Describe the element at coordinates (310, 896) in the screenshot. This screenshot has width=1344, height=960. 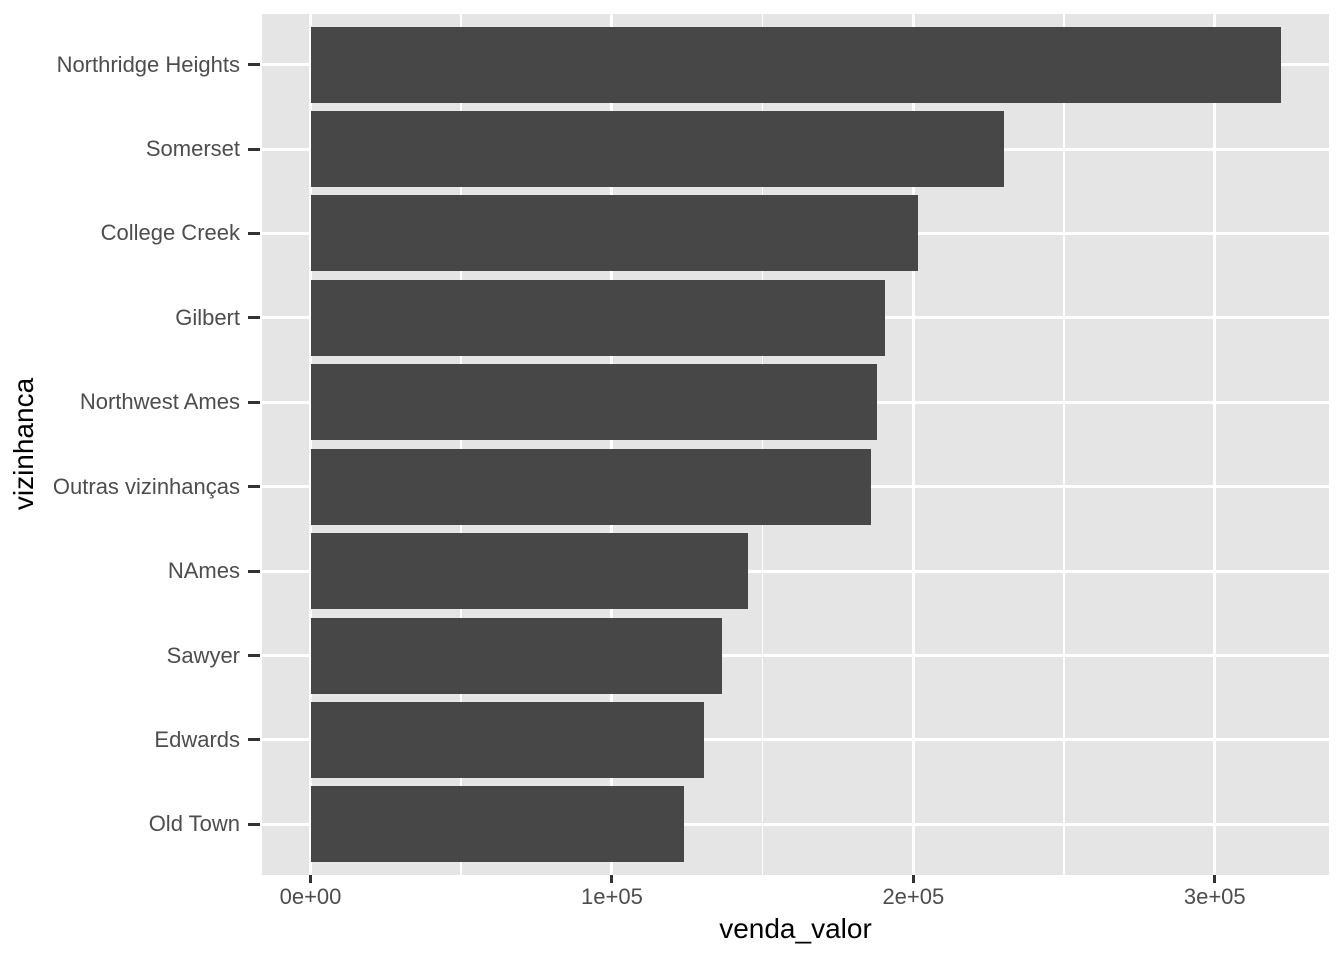
I see `x-tick-label: 0e+00` at that location.